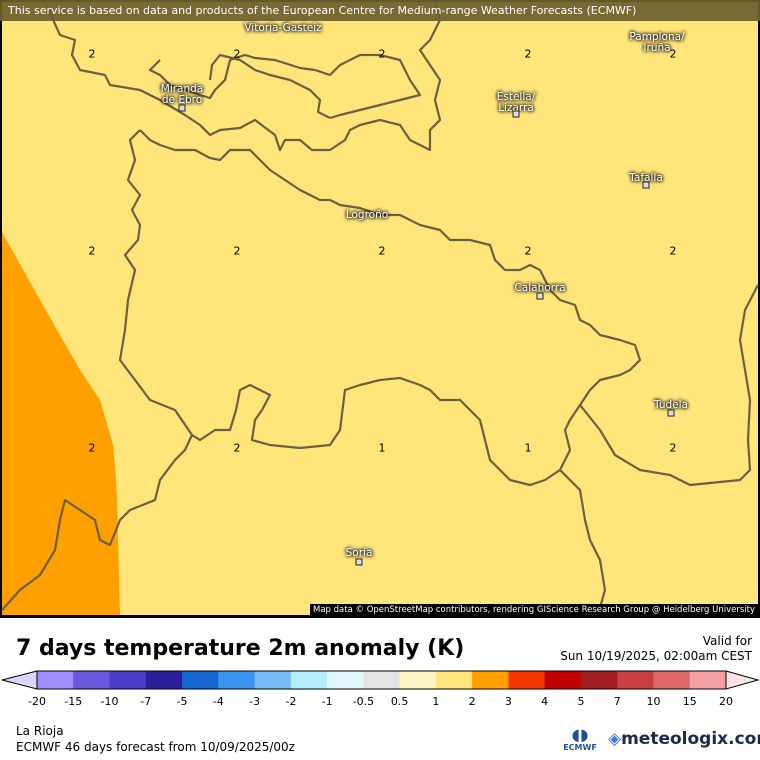  What do you see at coordinates (40, 731) in the screenshot?
I see `region-name: La Rioja` at bounding box center [40, 731].